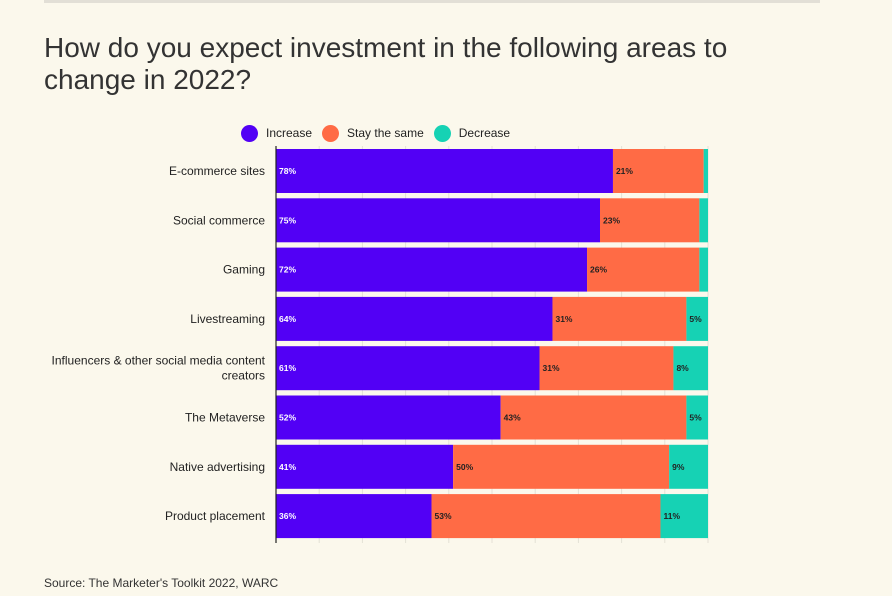 This screenshot has width=892, height=596. What do you see at coordinates (287, 220) in the screenshot?
I see `data-label: 75%` at bounding box center [287, 220].